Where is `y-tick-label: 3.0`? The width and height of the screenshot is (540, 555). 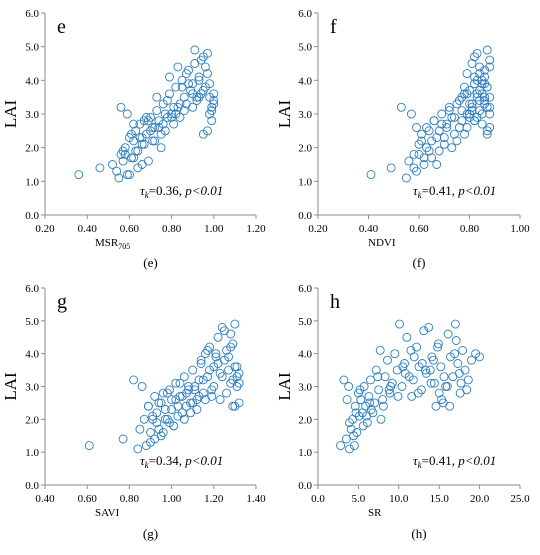
y-tick-label: 3.0 is located at coordinates (305, 388).